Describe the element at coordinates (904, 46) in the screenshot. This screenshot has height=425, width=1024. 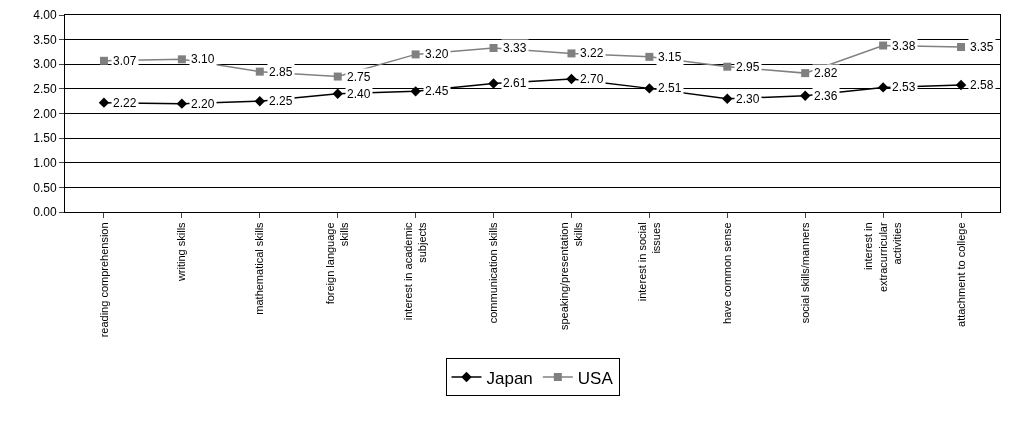
I see `data-label: 3.38` at that location.